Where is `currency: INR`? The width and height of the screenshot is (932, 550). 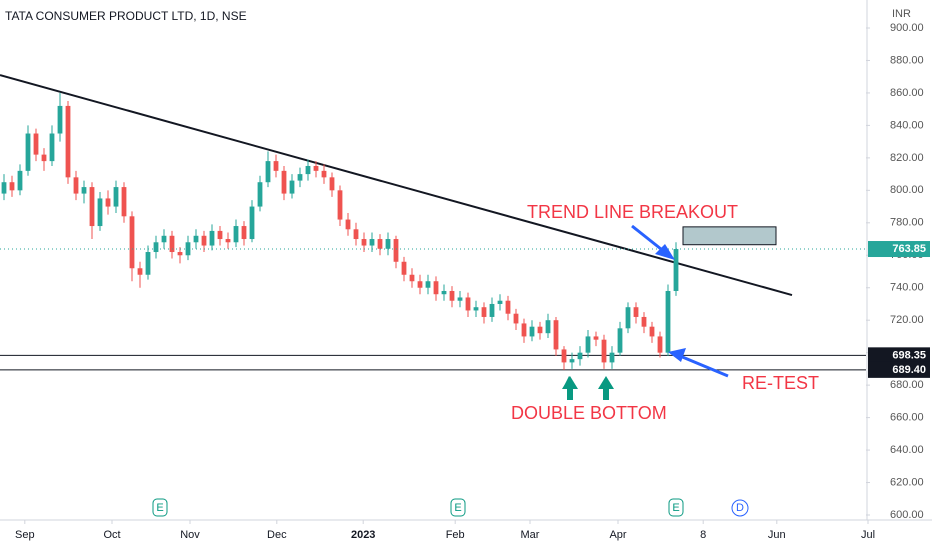
currency: INR is located at coordinates (901, 14).